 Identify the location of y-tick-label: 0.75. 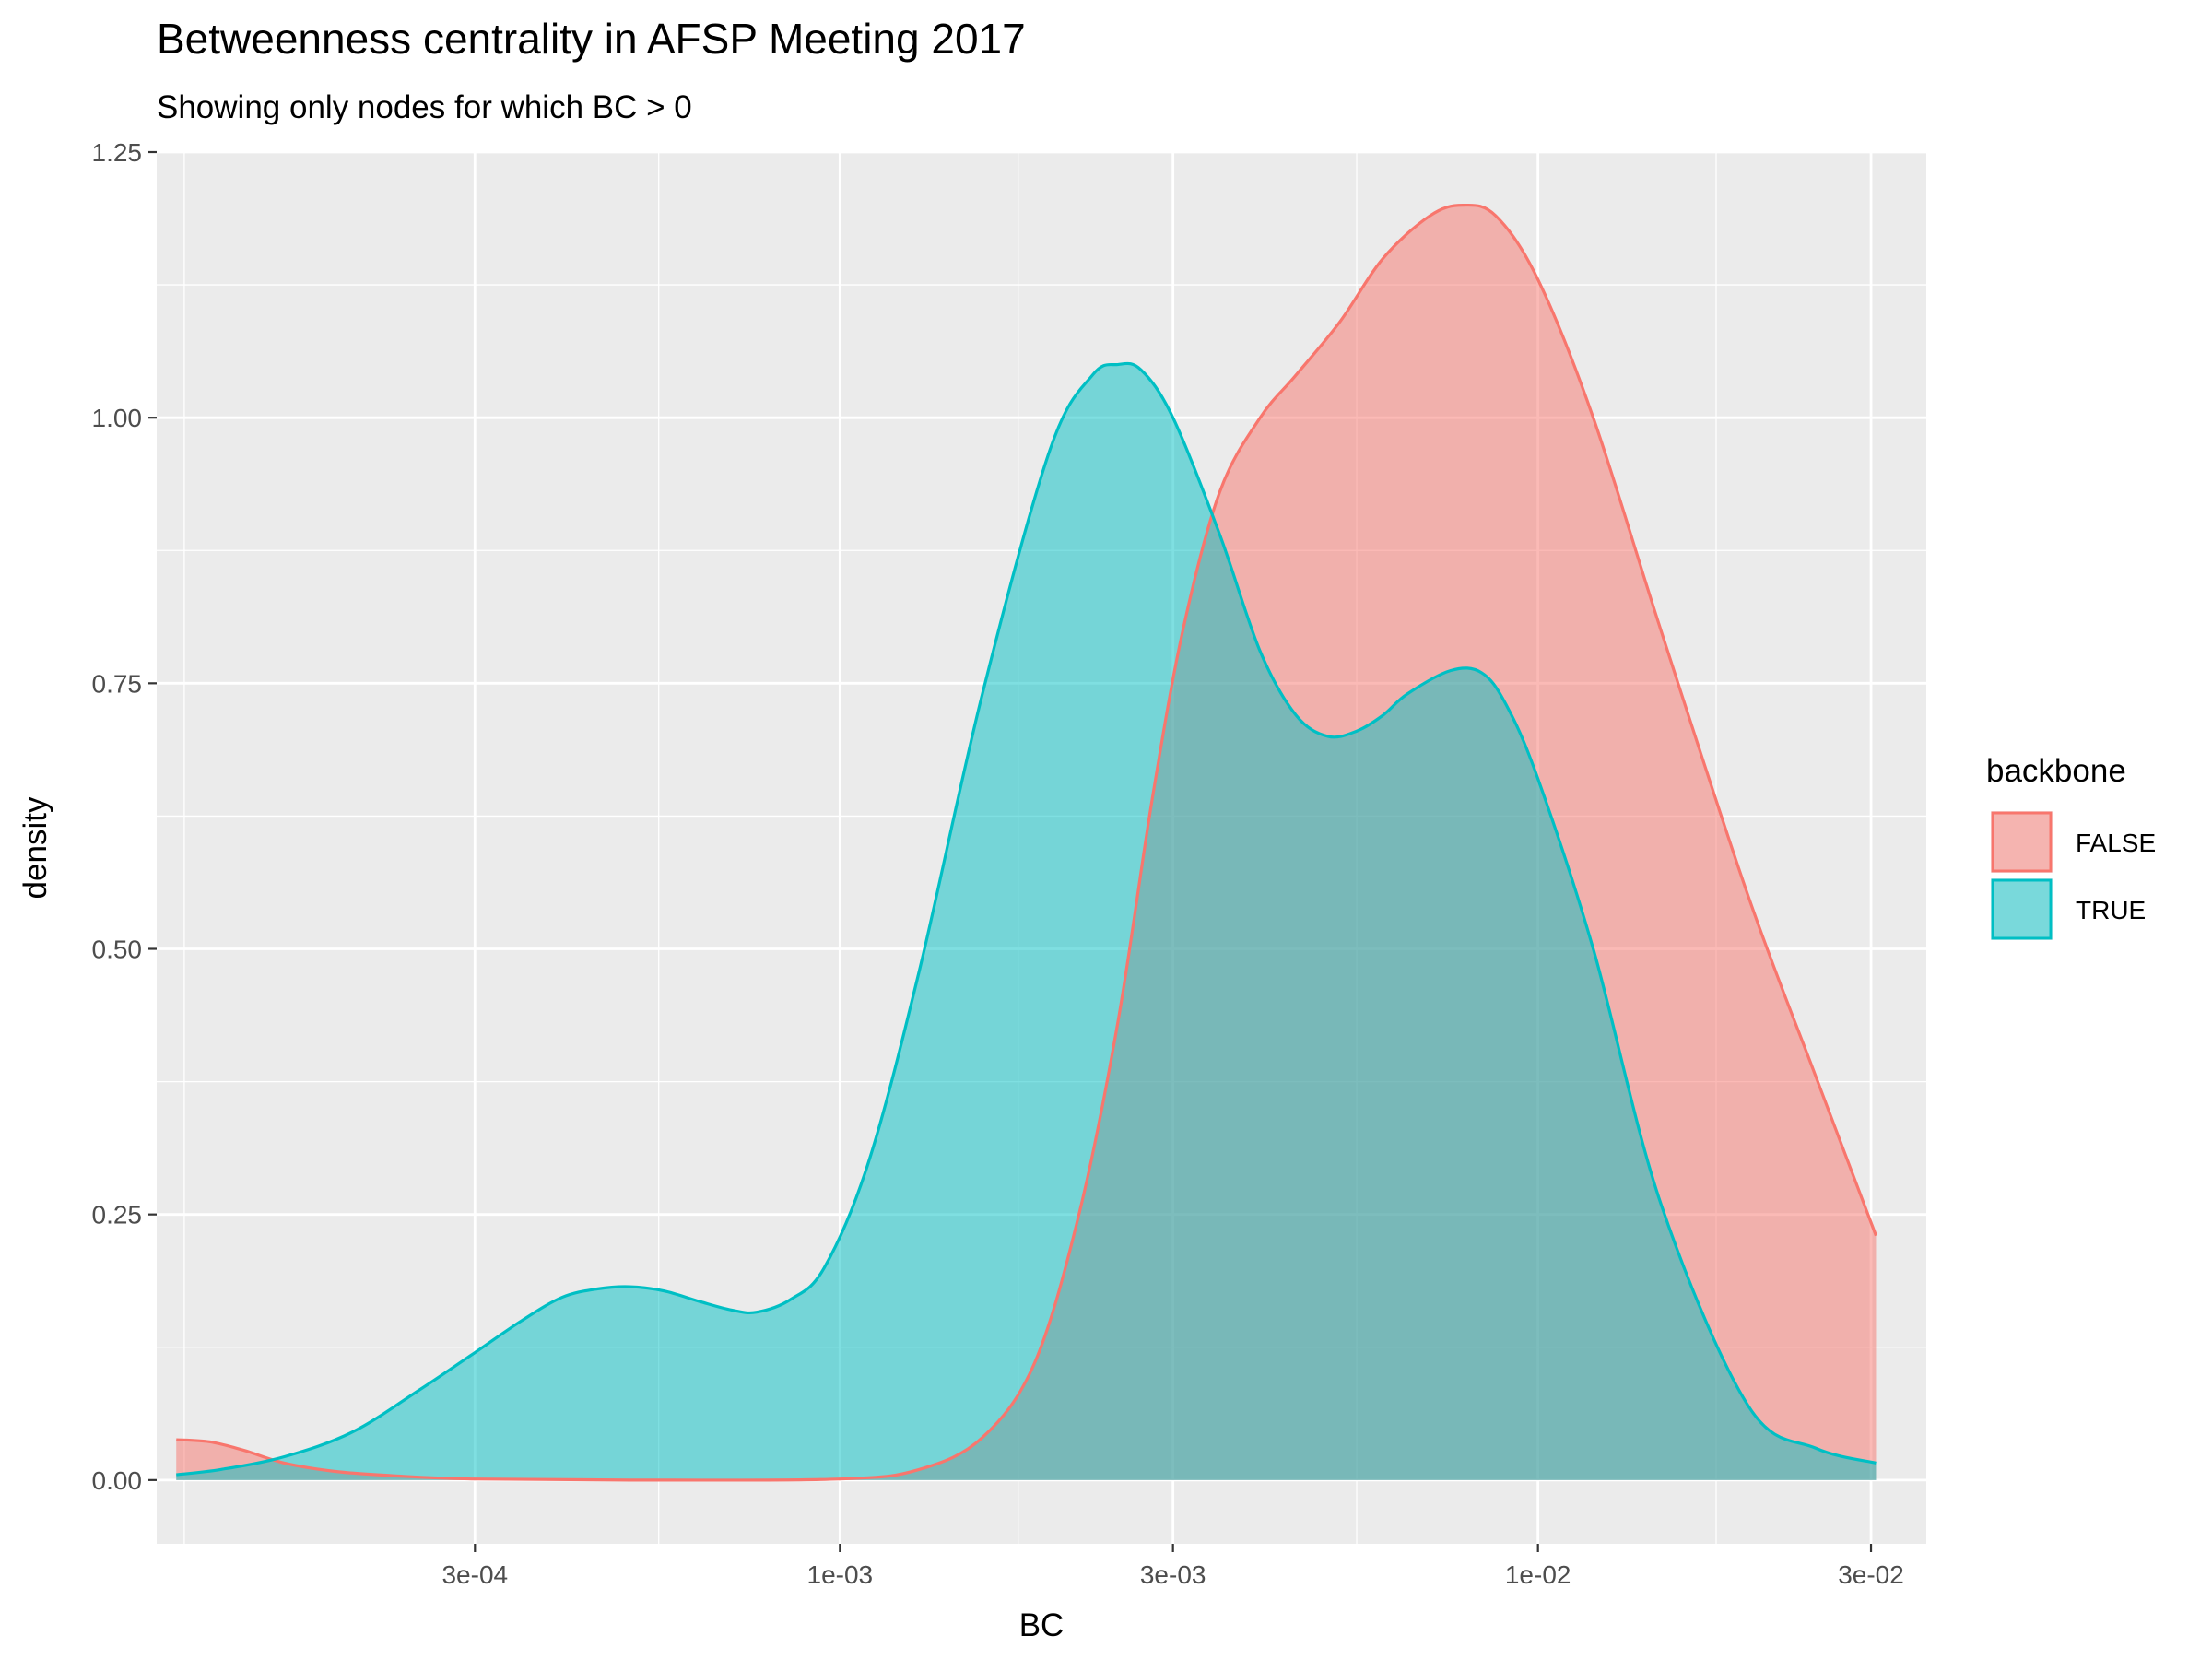
(117, 683).